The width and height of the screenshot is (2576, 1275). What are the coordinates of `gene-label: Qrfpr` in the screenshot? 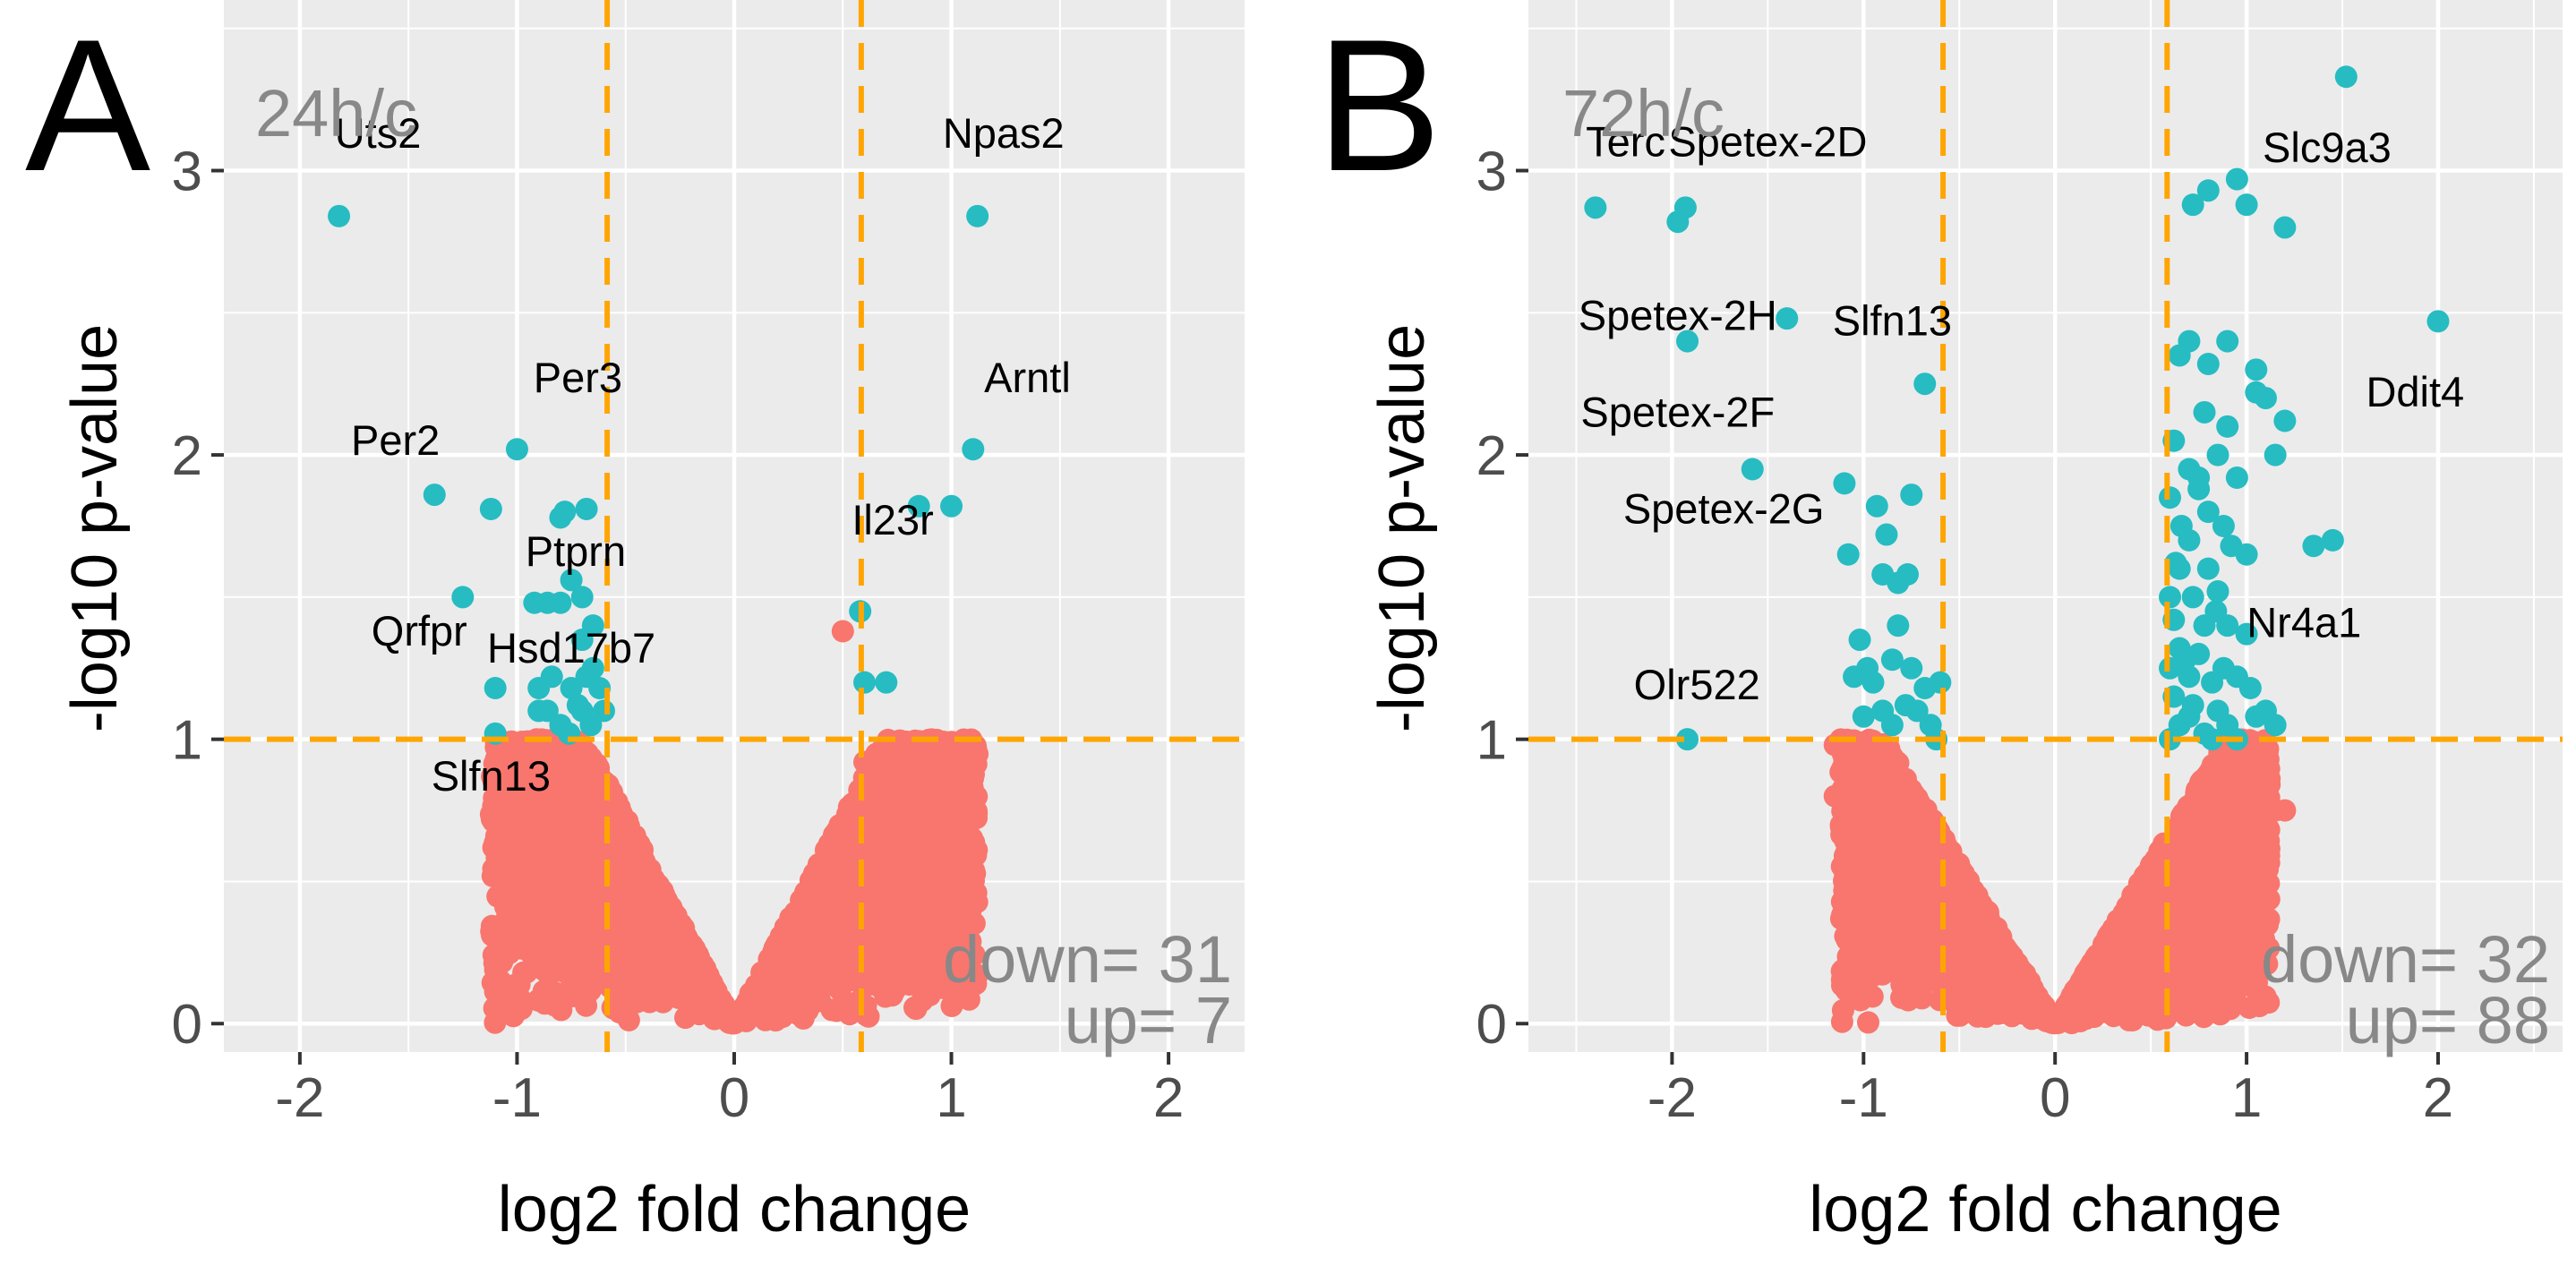 It's located at (419, 631).